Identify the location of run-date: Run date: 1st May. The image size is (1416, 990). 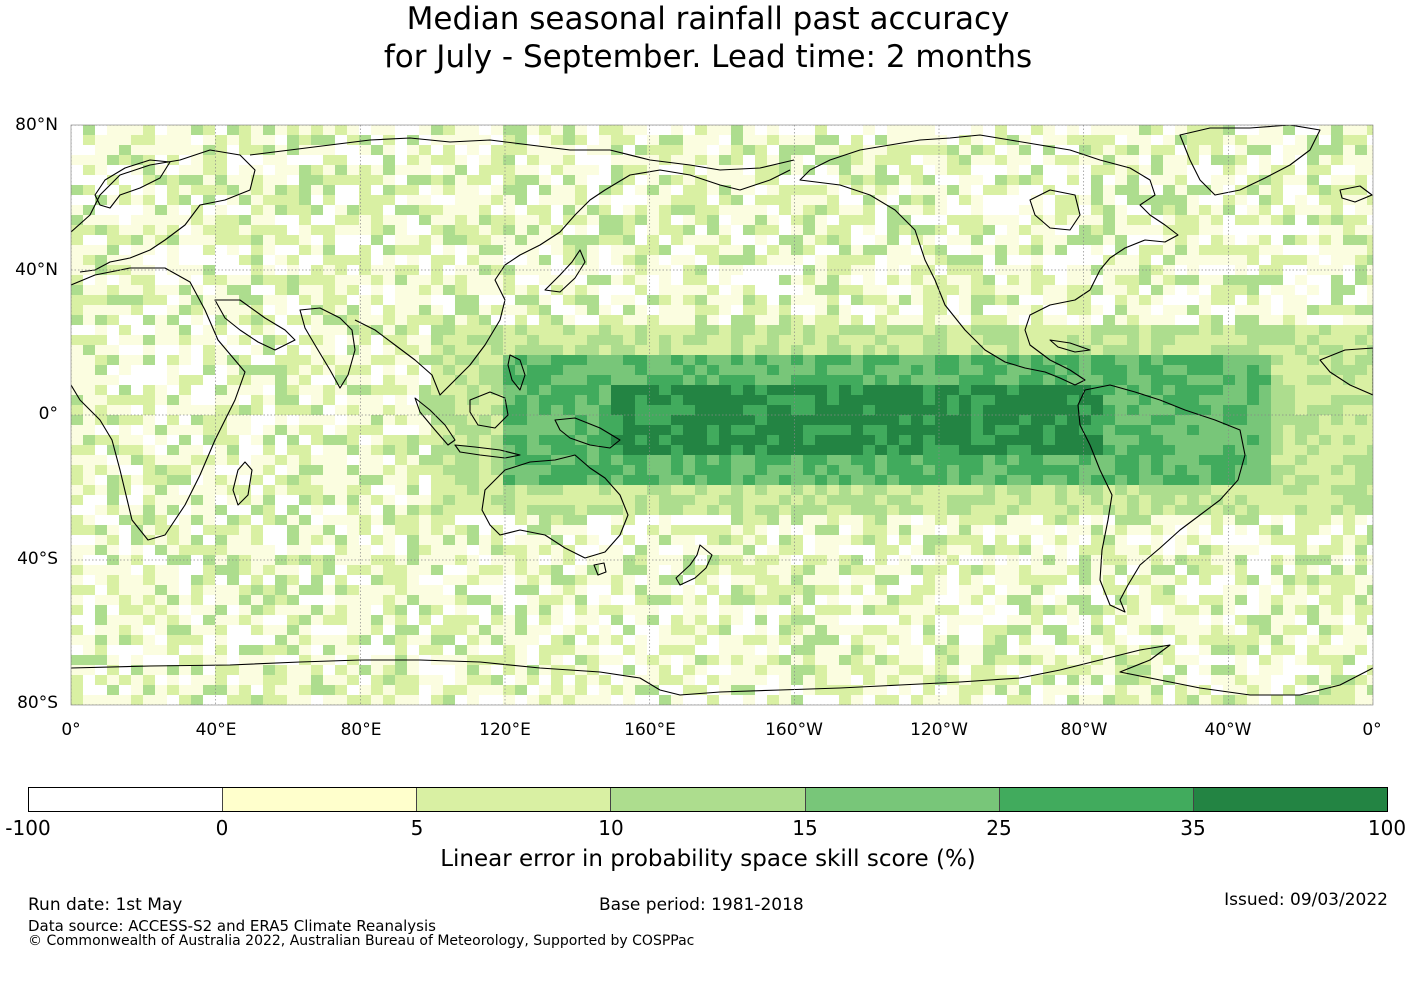
(105, 905).